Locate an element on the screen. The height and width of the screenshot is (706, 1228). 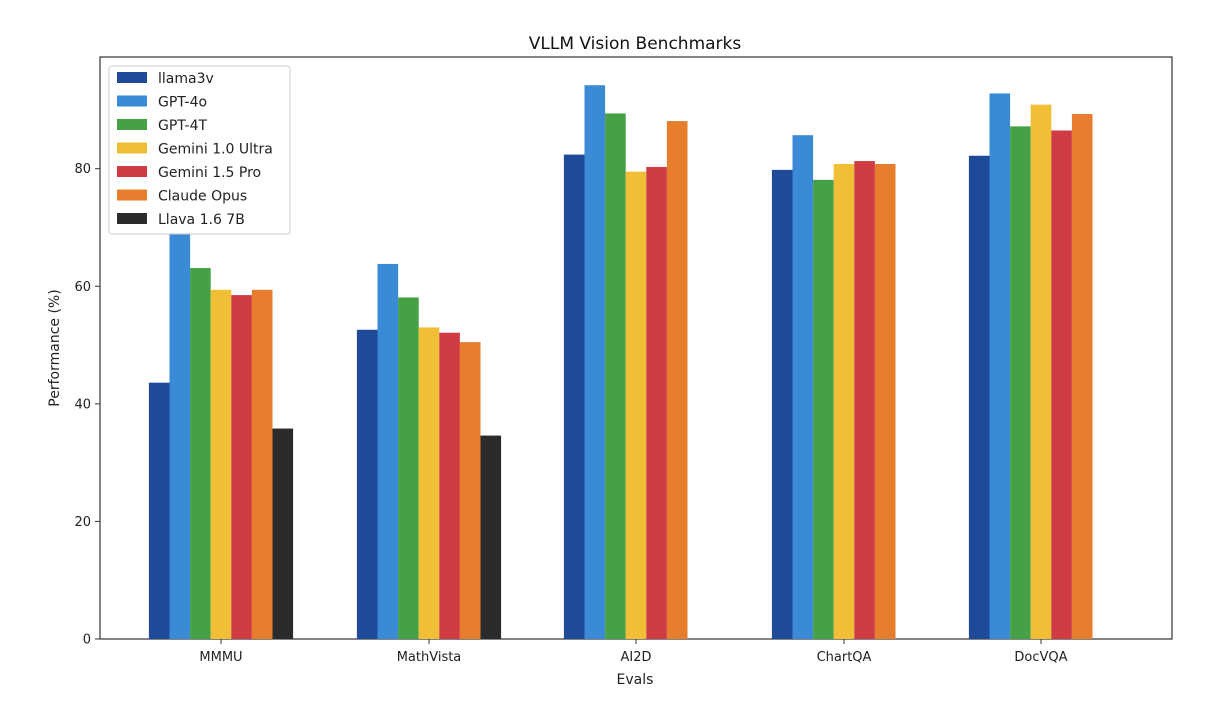
legend-box is located at coordinates (199, 150).